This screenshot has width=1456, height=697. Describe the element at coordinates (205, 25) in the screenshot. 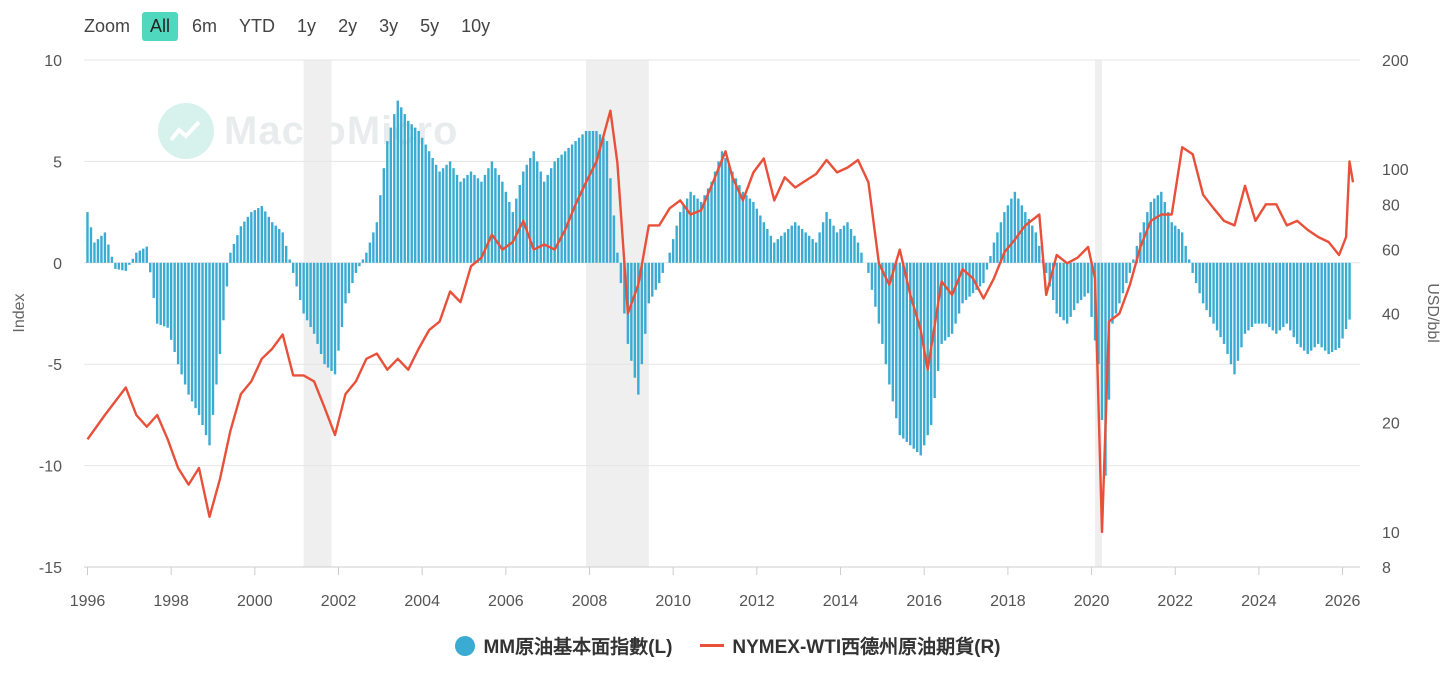

I see `zoom-6m-button: 6m` at that location.